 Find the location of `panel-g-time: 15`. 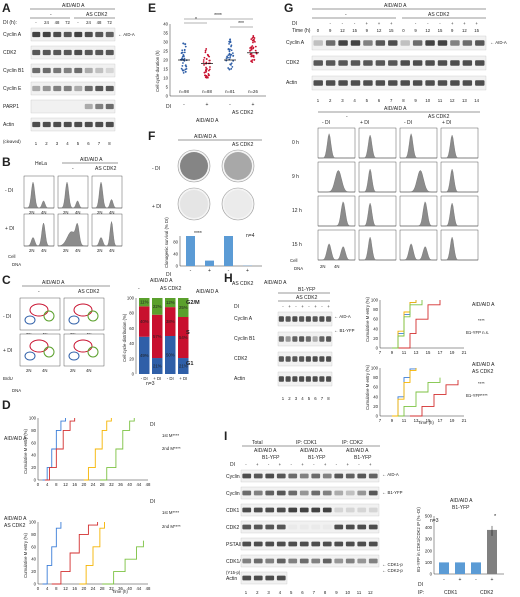

panel-g-time: 15 is located at coordinates (354, 30).